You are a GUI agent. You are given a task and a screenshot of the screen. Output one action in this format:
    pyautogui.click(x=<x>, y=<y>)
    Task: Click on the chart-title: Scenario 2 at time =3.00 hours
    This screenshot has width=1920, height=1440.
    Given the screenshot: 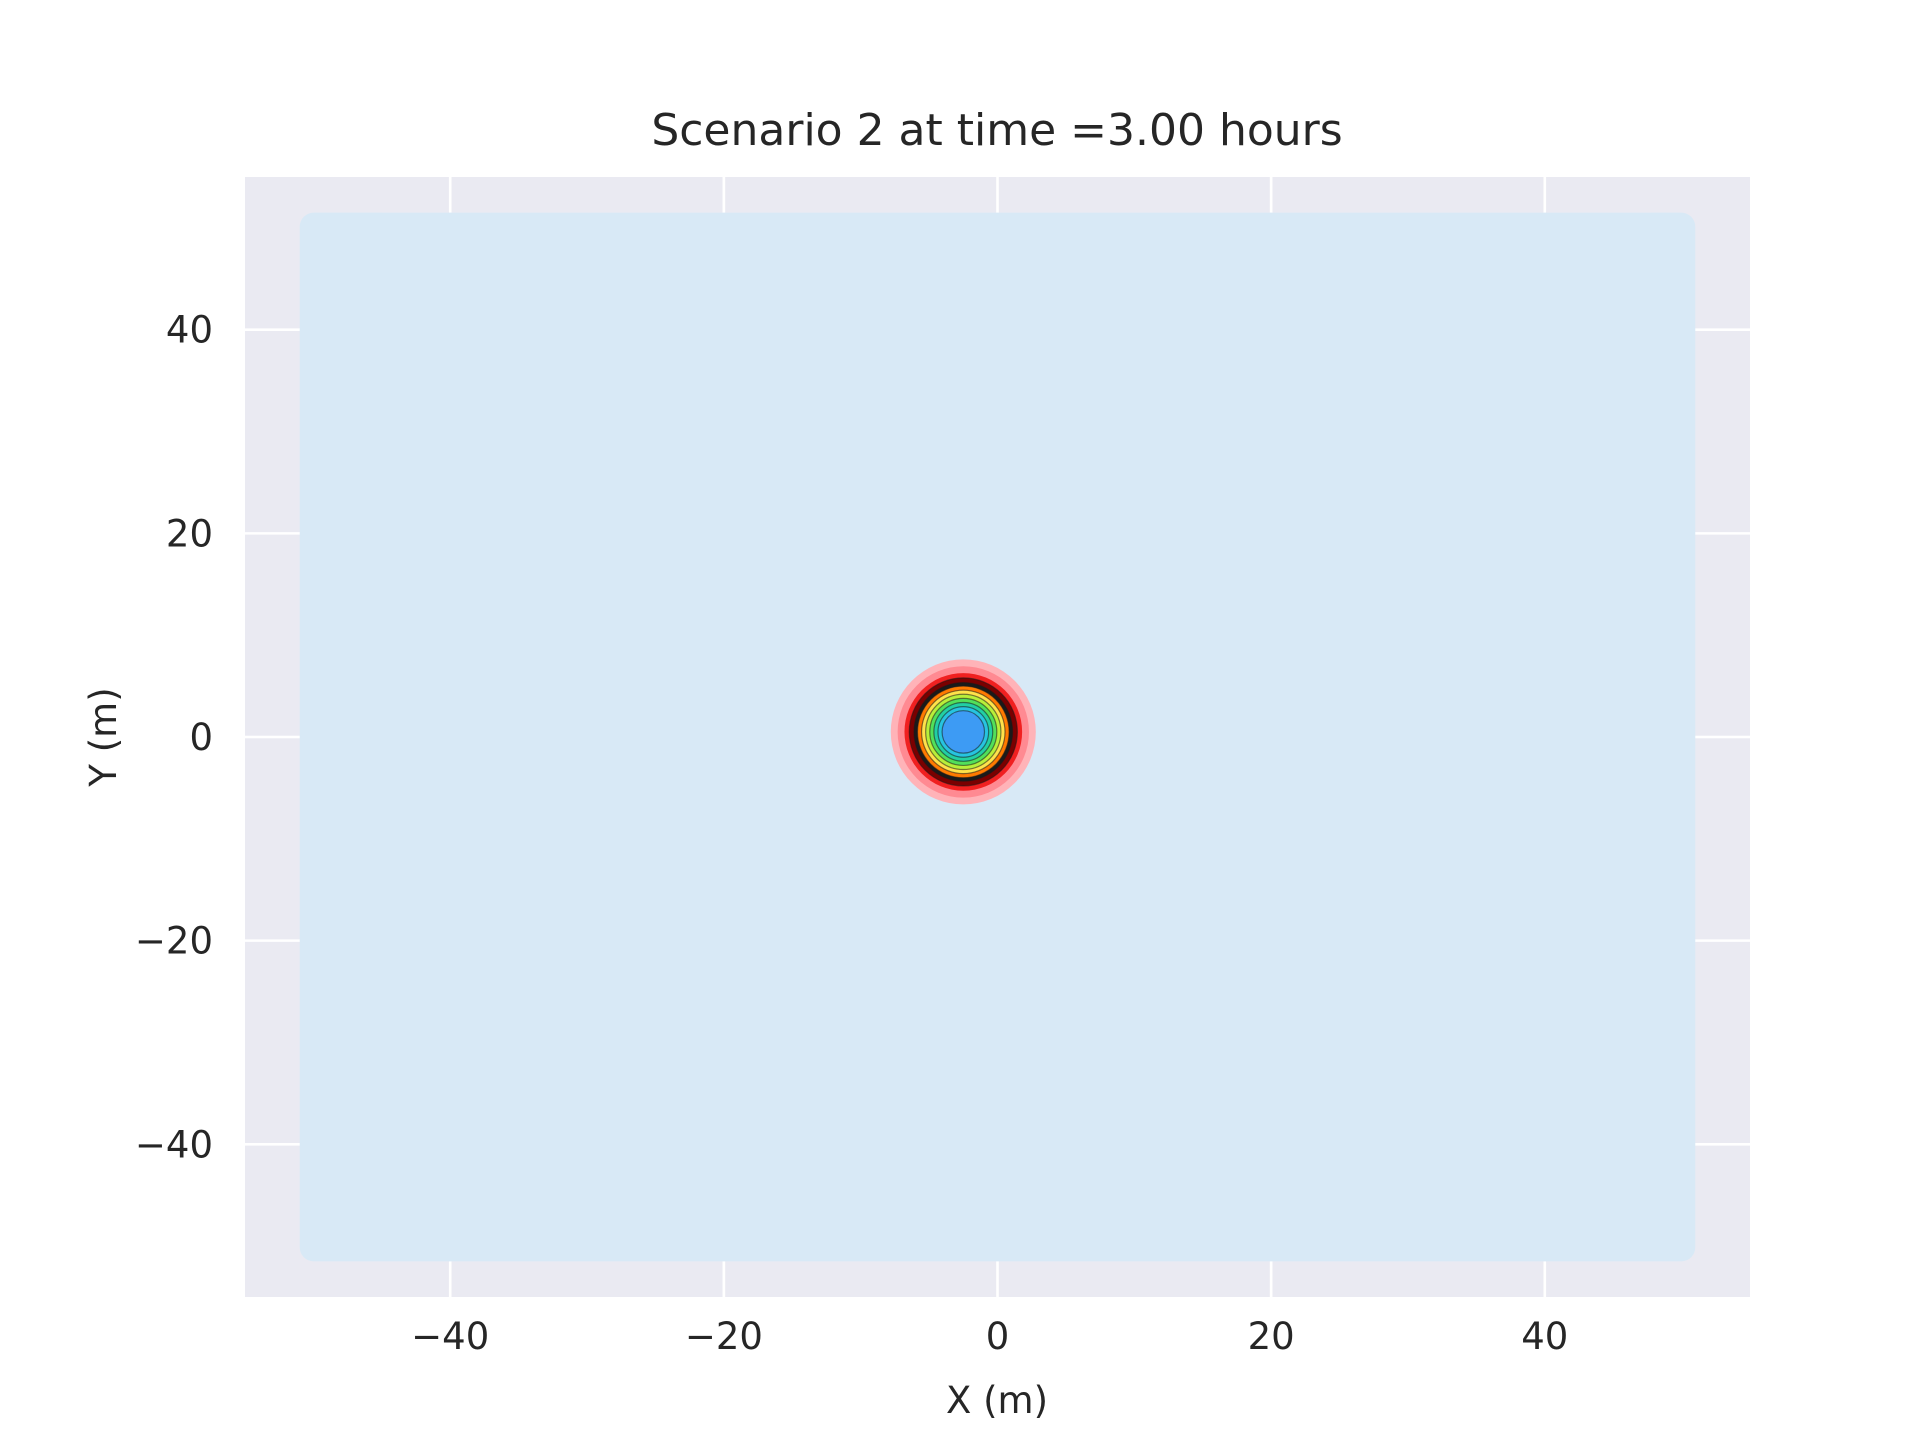 What is the action you would take?
    pyautogui.click(x=996, y=130)
    